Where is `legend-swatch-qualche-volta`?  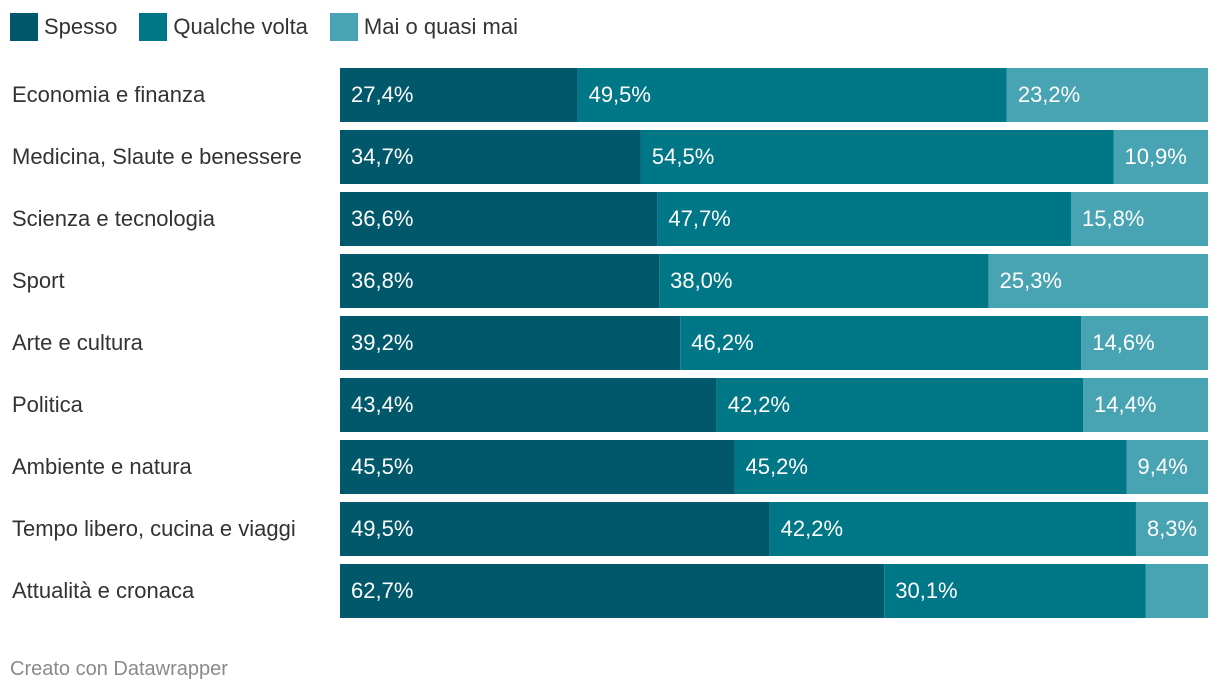
legend-swatch-qualche-volta is located at coordinates (153, 27).